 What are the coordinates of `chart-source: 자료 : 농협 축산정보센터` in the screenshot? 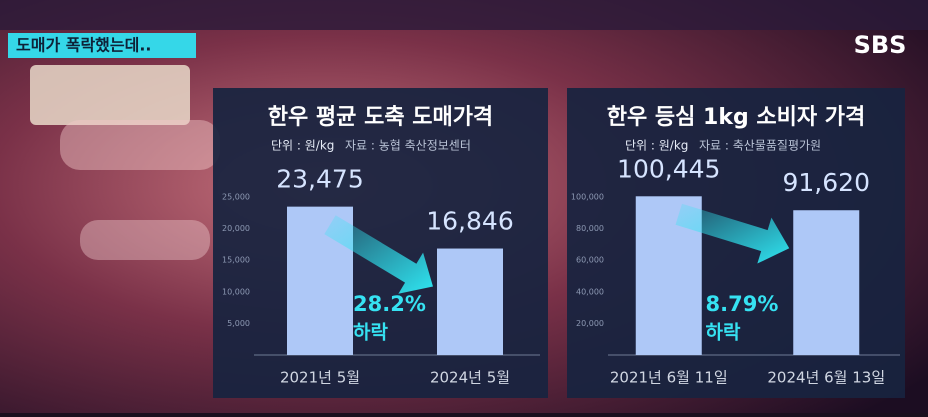 It's located at (408, 146).